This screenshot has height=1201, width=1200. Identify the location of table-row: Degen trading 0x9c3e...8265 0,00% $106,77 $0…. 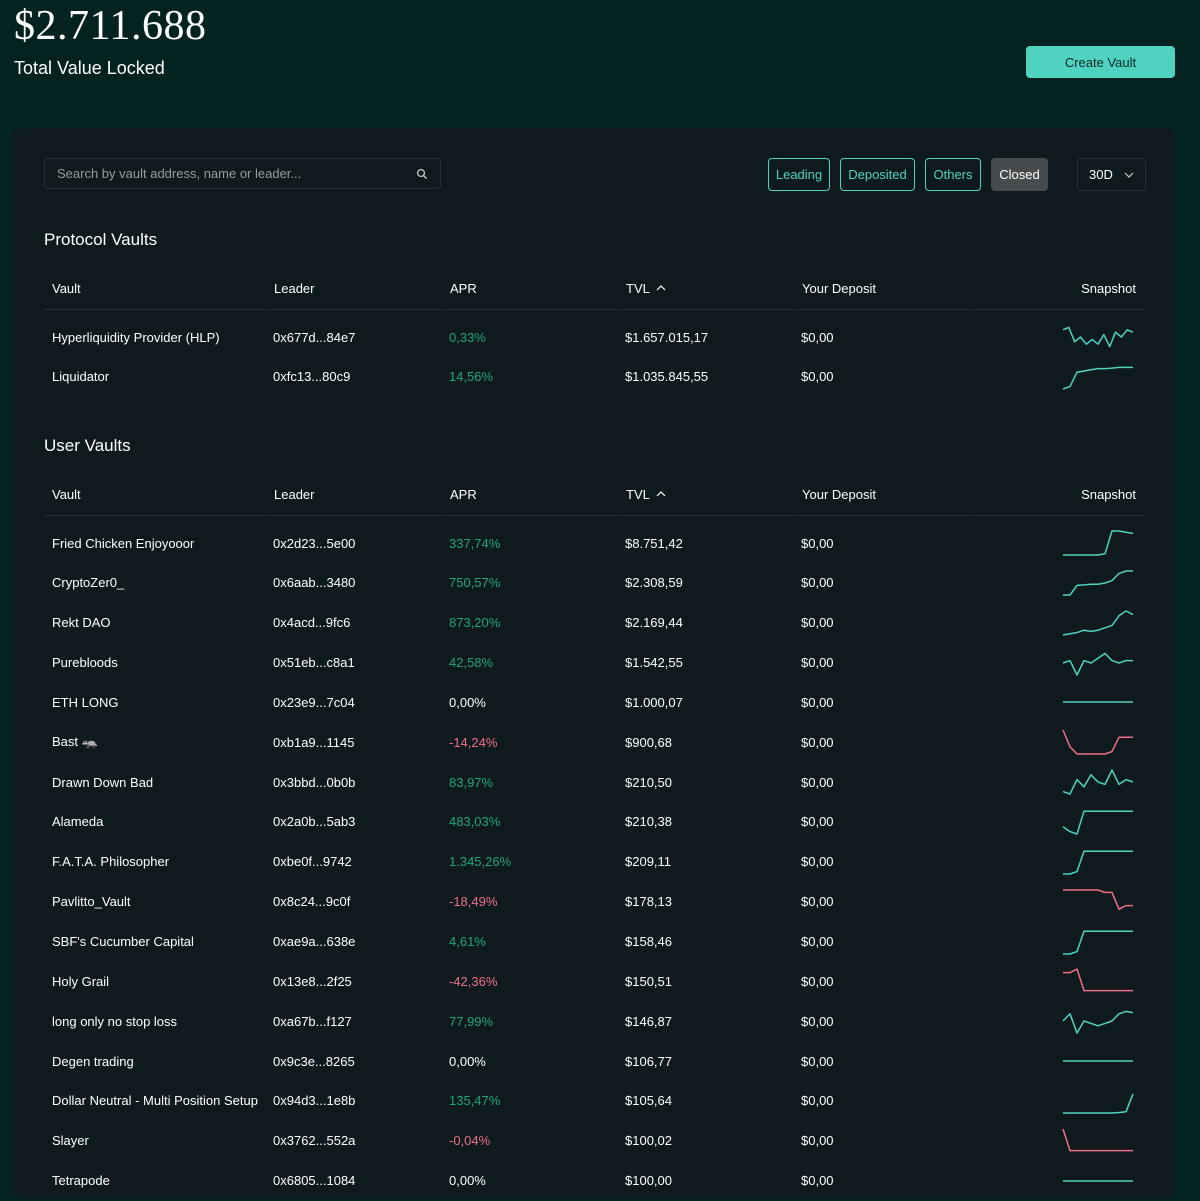
(594, 1061).